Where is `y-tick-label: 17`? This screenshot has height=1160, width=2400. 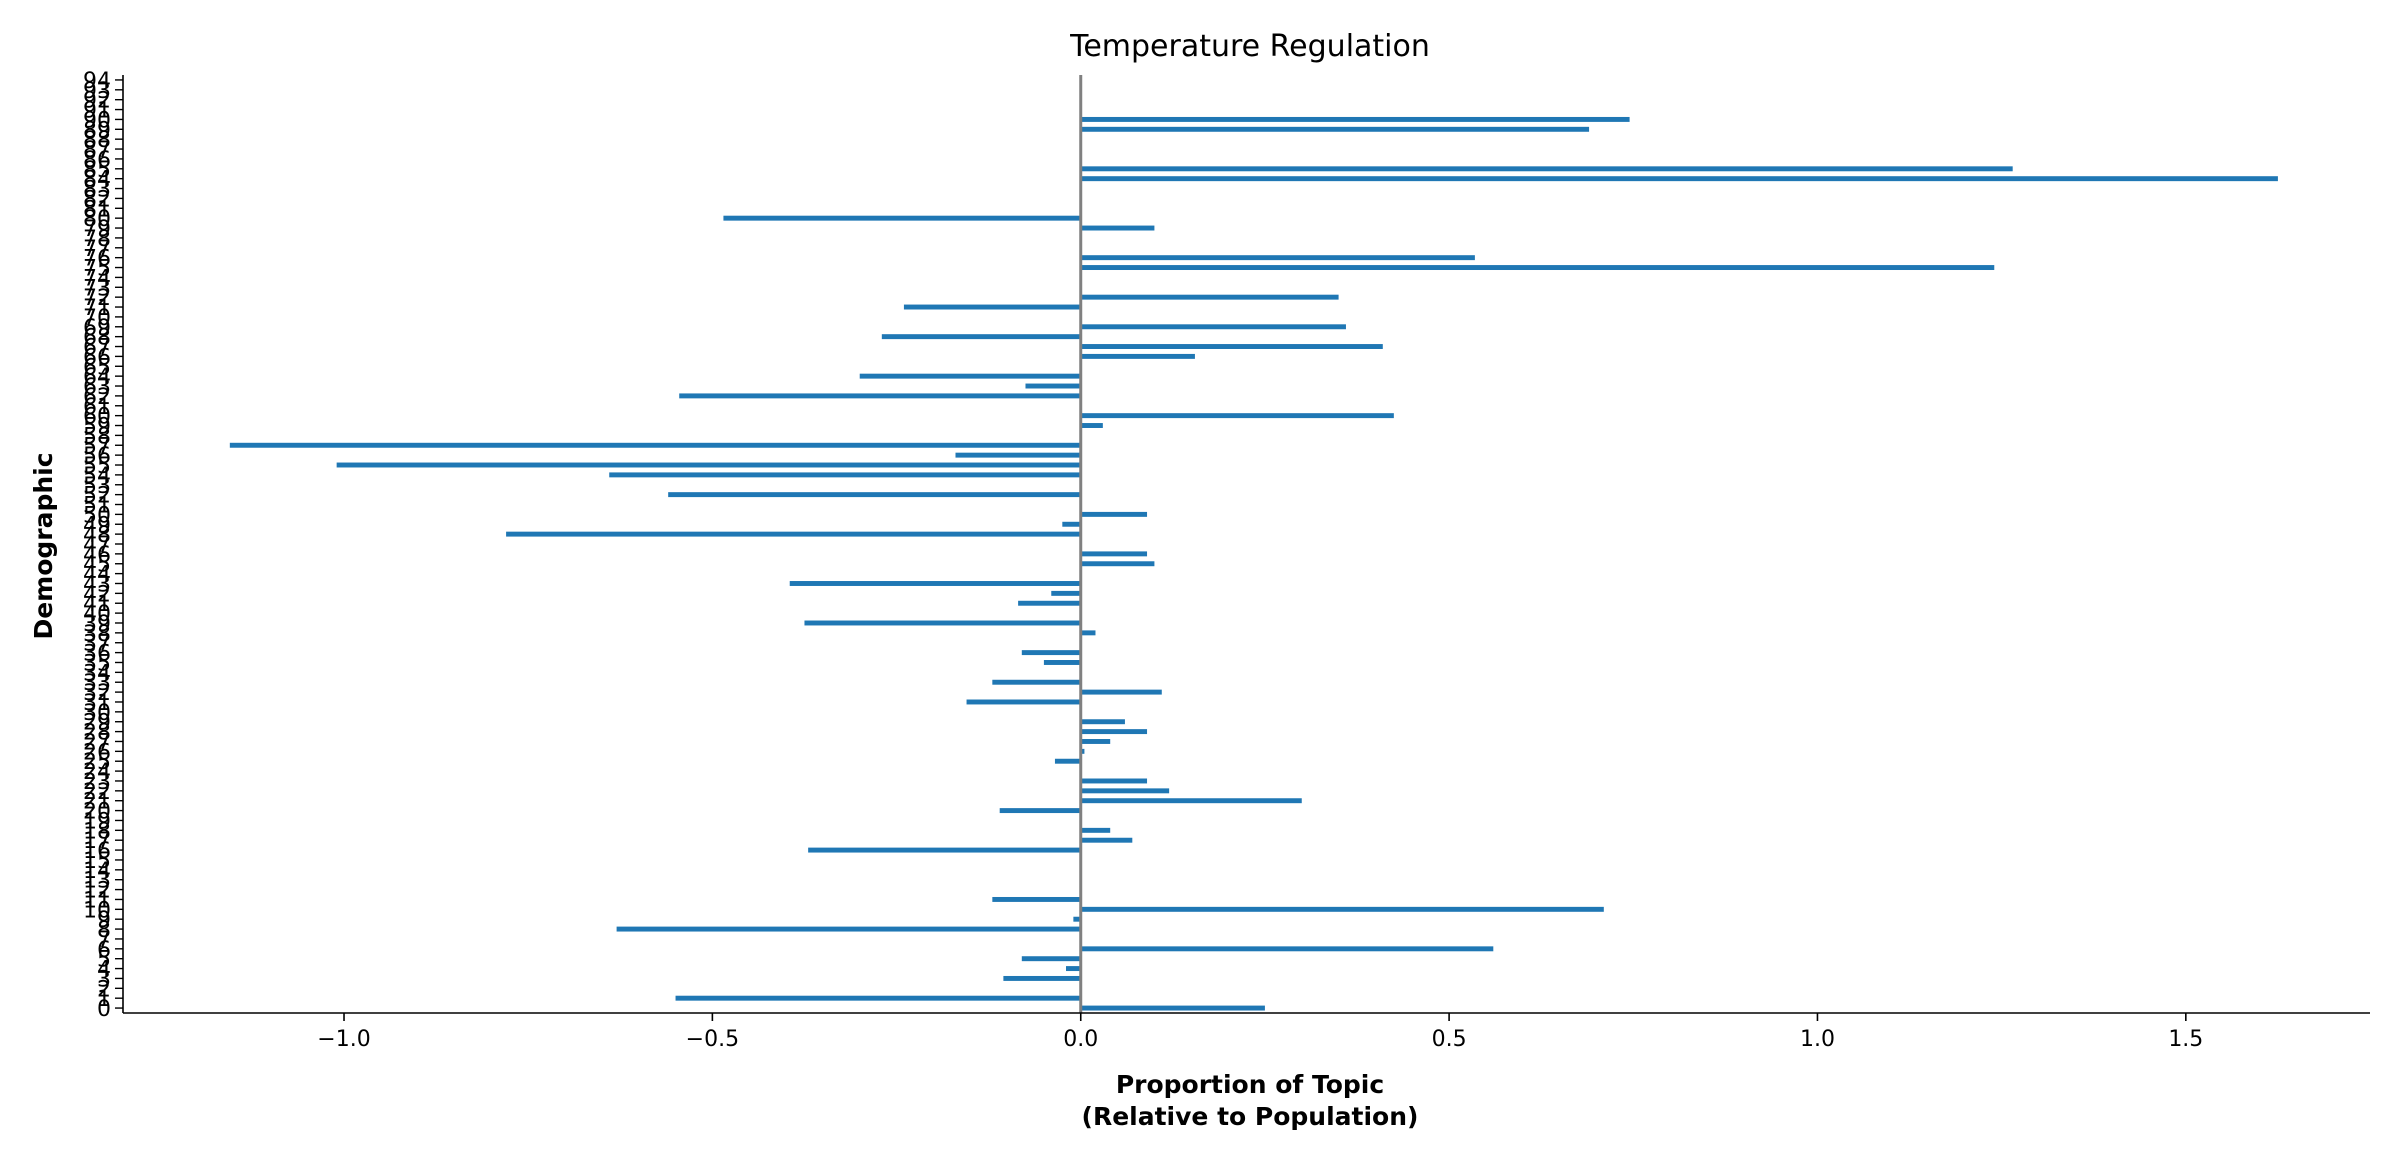 y-tick-label: 17 is located at coordinates (97, 841).